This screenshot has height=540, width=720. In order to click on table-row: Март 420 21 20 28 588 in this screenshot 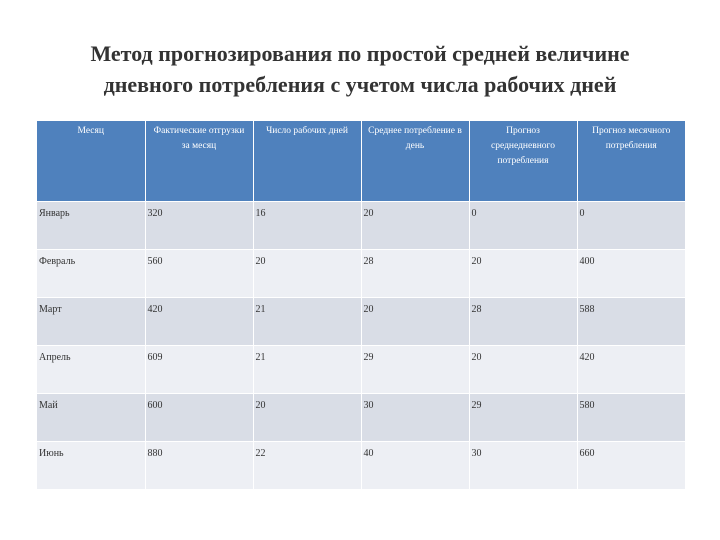, I will do `click(361, 320)`.